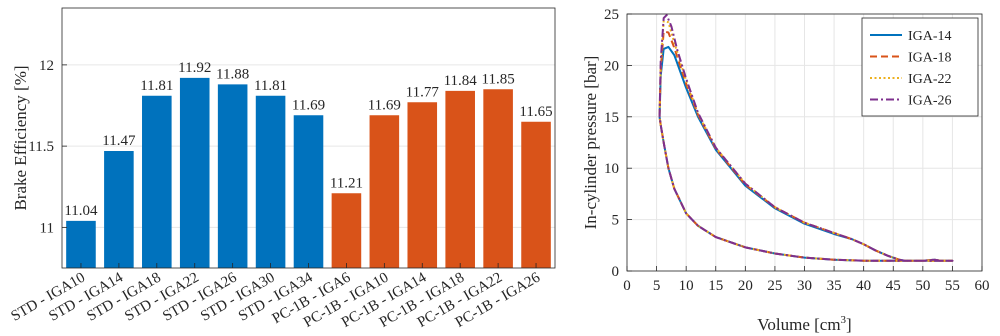 This screenshot has width=1000, height=336. I want to click on pv-x-tick-label: 5, so click(657, 286).